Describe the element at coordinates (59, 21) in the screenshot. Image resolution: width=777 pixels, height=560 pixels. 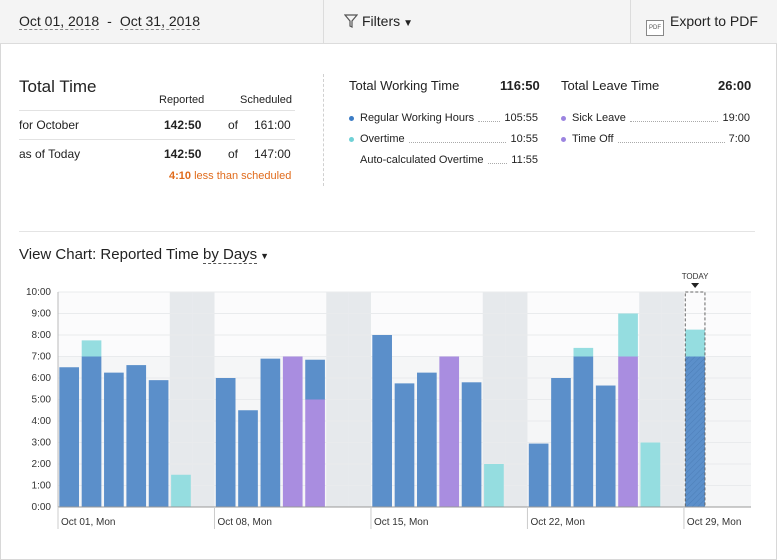
I see `start-date: Oct 01, 2018` at that location.